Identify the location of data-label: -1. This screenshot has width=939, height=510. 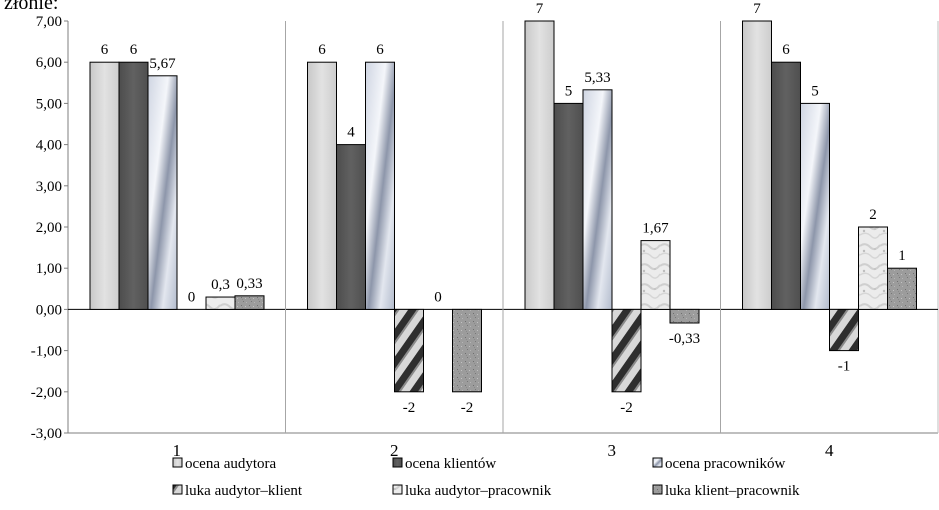
(844, 367).